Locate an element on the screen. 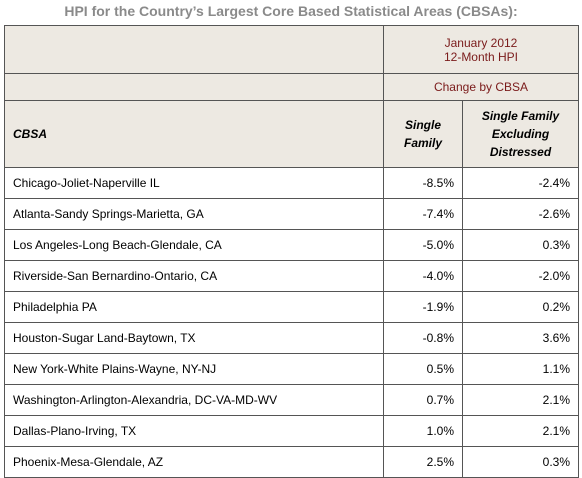 Image resolution: width=582 pixels, height=478 pixels. cbsa-cell: Dallas-Plano-Irving, TX is located at coordinates (194, 431).